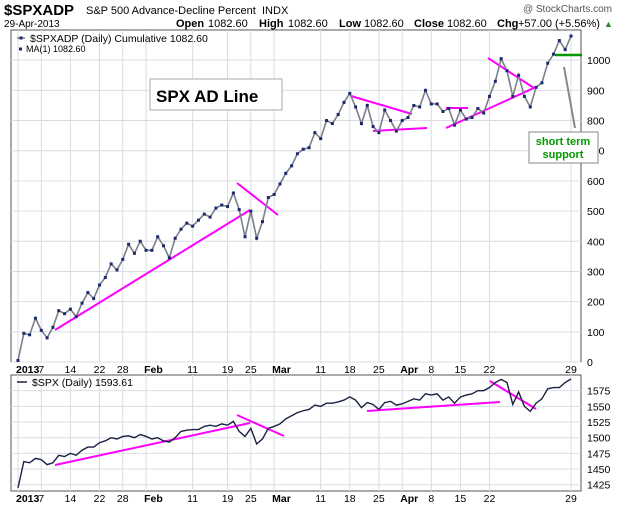 The width and height of the screenshot is (620, 512). What do you see at coordinates (596, 212) in the screenshot?
I see `y-tick-label: 500` at bounding box center [596, 212].